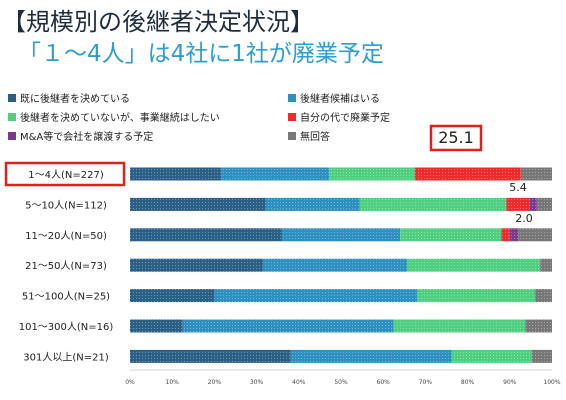 The image size is (566, 400). I want to click on x-tick-label: 0%, so click(130, 382).